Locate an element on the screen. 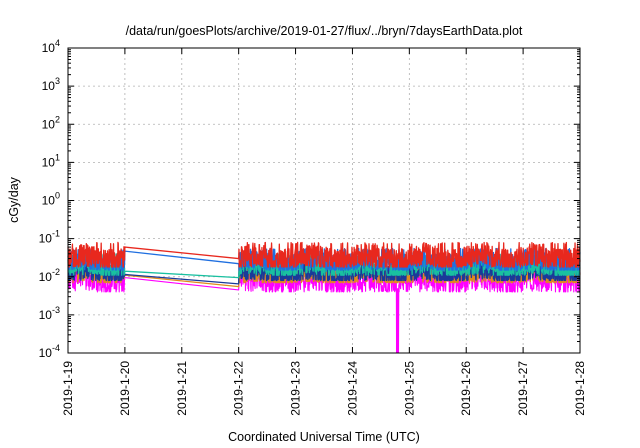  y-tick-label: 10⁻¹ is located at coordinates (49, 237).